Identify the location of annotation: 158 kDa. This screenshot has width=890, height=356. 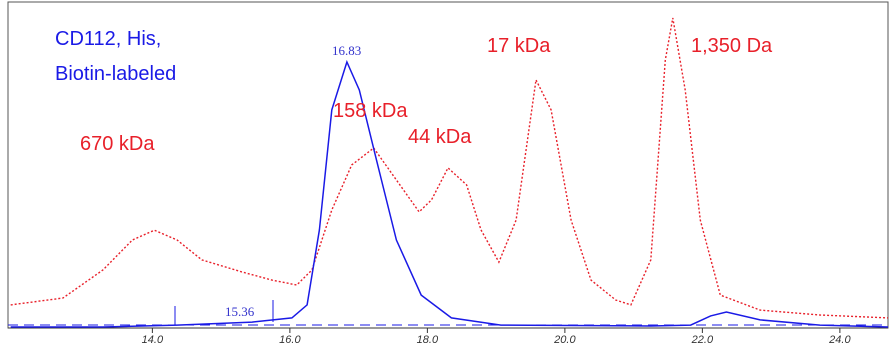
(370, 111).